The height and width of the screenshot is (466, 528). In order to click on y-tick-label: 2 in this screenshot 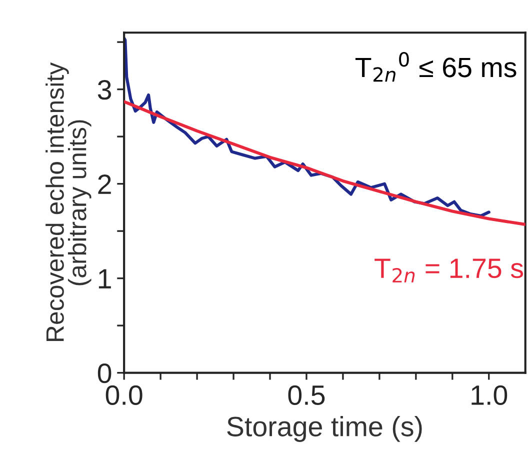, I will do `click(104, 184)`.